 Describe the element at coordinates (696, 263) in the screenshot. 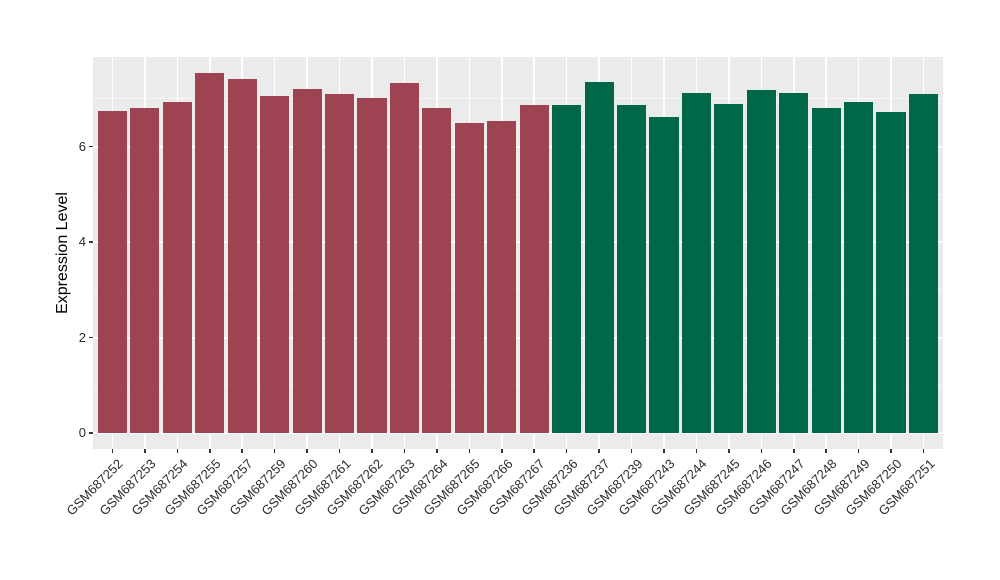

I see `bar-GSM687244` at that location.